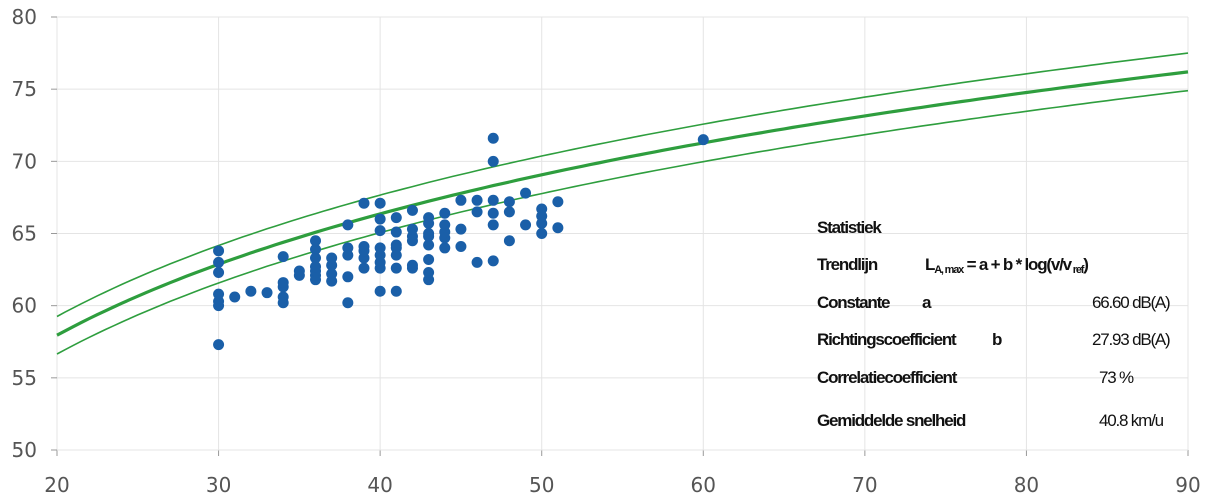 This screenshot has height=500, width=1209. Describe the element at coordinates (1077, 270) in the screenshot. I see `formula-subscript-ref: ref` at that location.